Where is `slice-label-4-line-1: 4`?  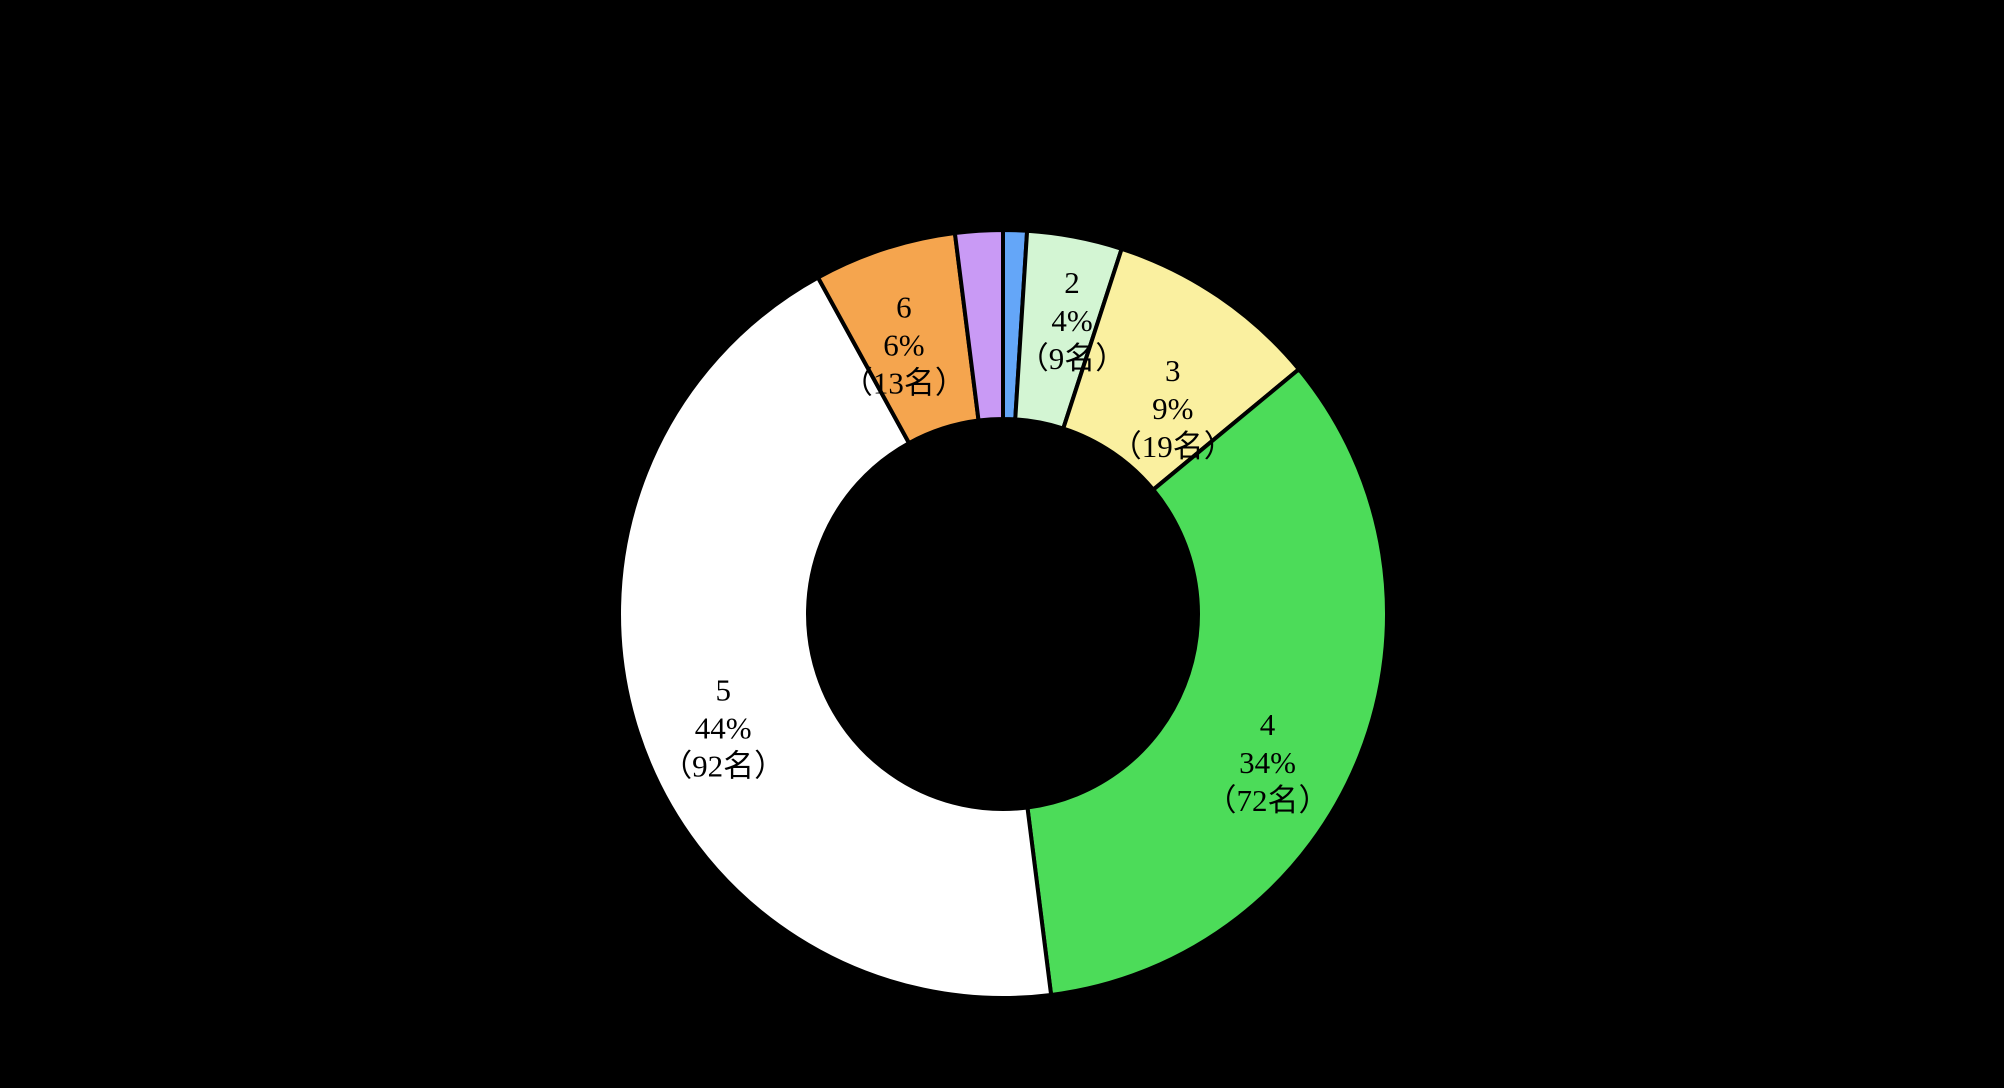 slice-label-4-line-1: 4 is located at coordinates (1268, 724).